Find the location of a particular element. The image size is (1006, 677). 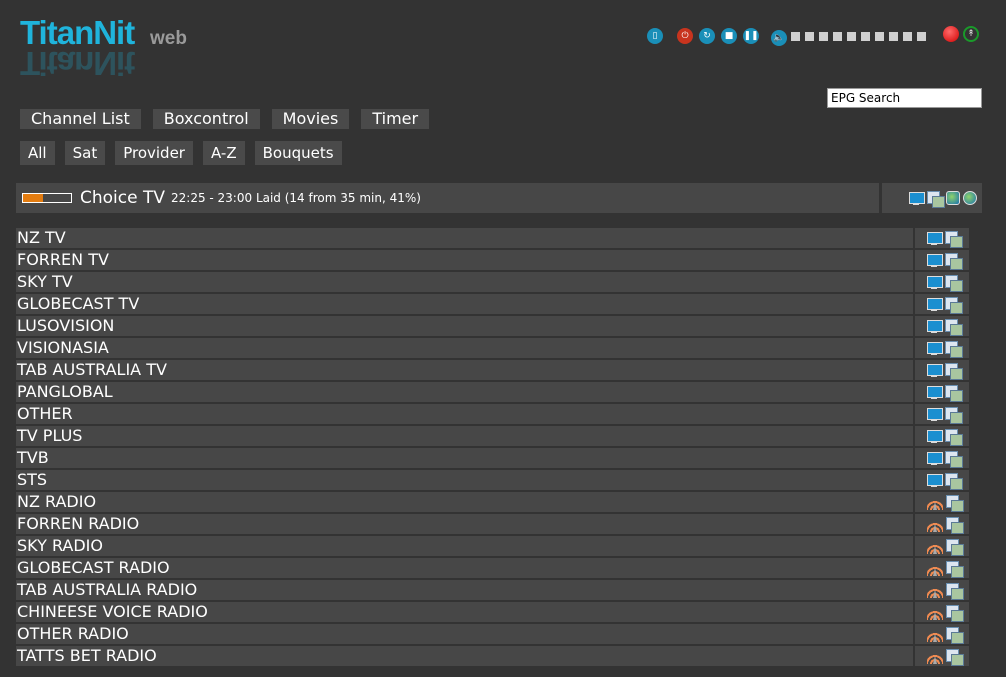

logo-reflection: TitanNit is located at coordinates (77, 63).